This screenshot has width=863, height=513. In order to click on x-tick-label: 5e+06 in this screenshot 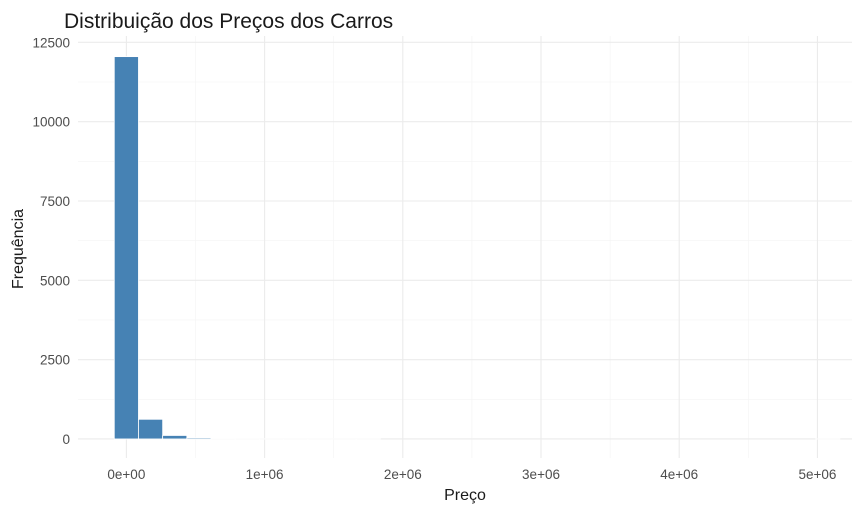, I will do `click(817, 474)`.